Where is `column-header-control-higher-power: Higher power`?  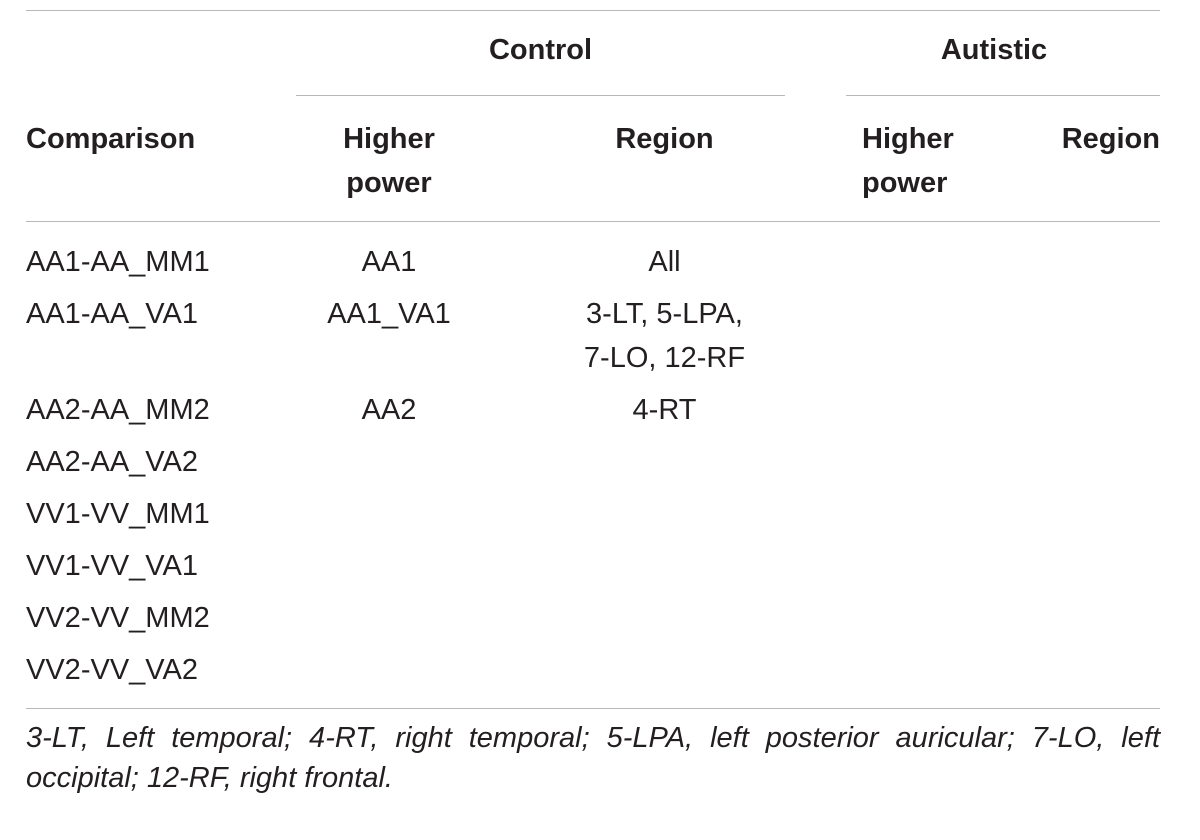 column-header-control-higher-power: Higher power is located at coordinates (389, 161).